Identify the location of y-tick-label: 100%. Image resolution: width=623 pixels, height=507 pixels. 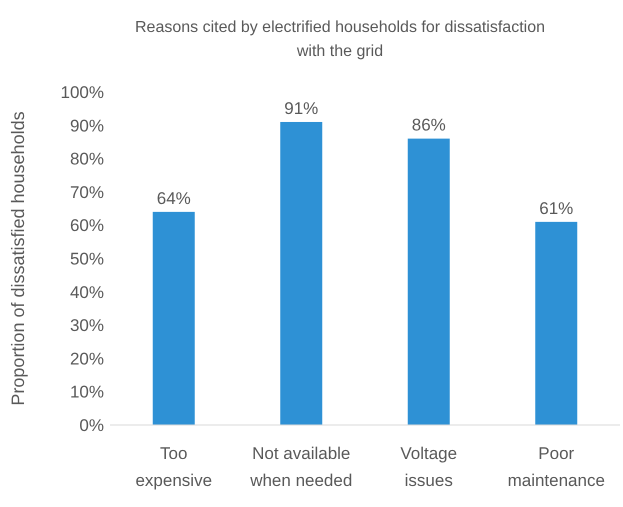
(82, 92).